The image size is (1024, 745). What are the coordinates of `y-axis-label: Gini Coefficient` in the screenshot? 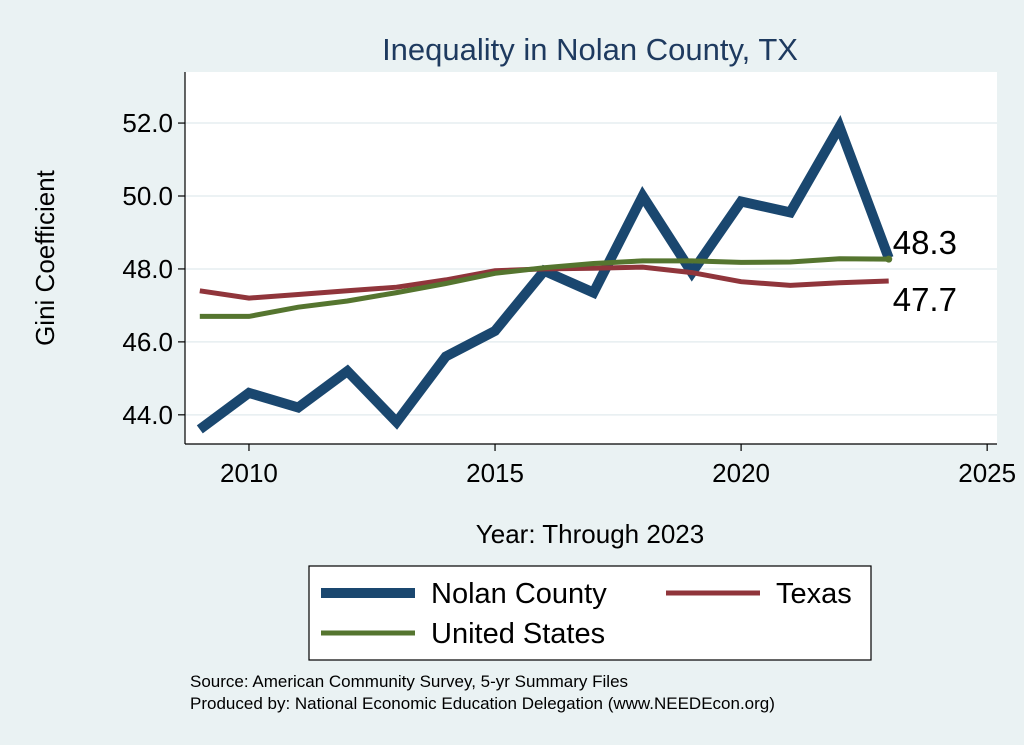 It's located at (45, 257).